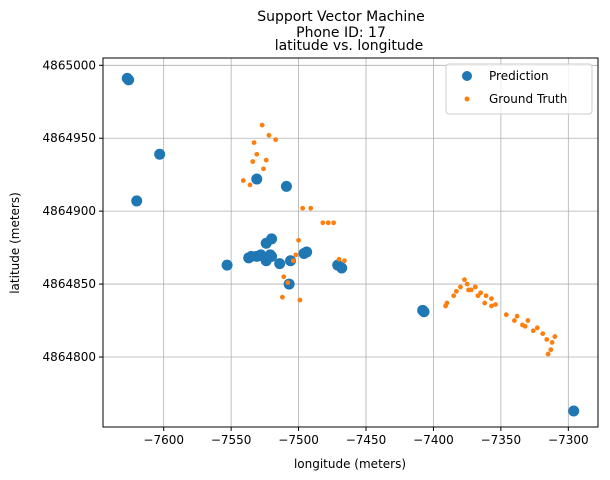 The width and height of the screenshot is (610, 480). Describe the element at coordinates (433, 440) in the screenshot. I see `x-tick-label: −7400` at that location.